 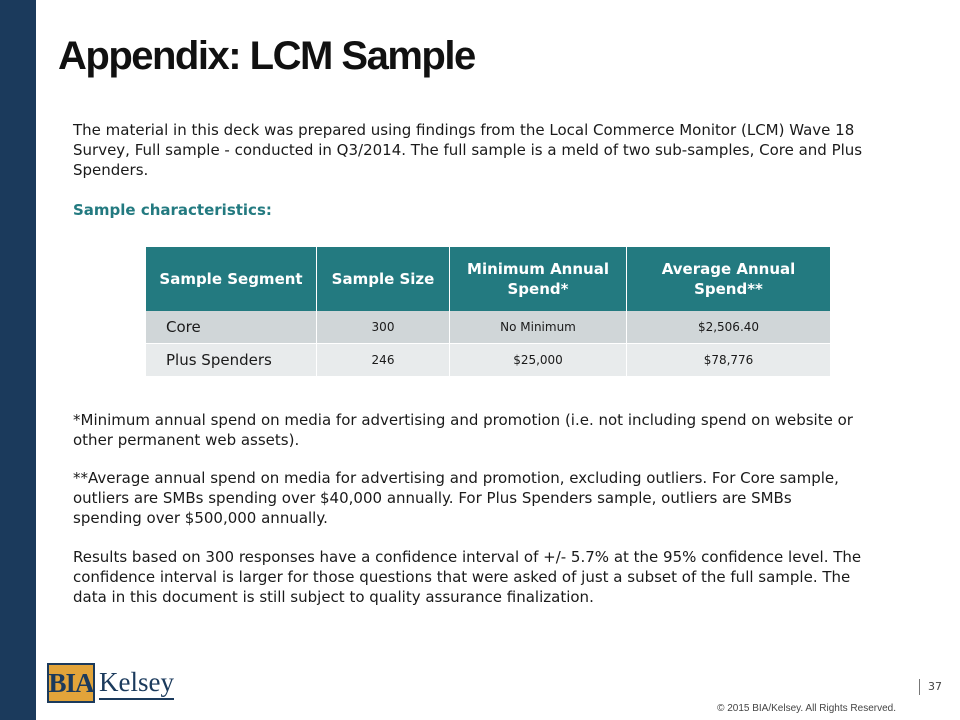 I want to click on sample-characteristics-heading: Sample characteristics:, so click(x=172, y=210).